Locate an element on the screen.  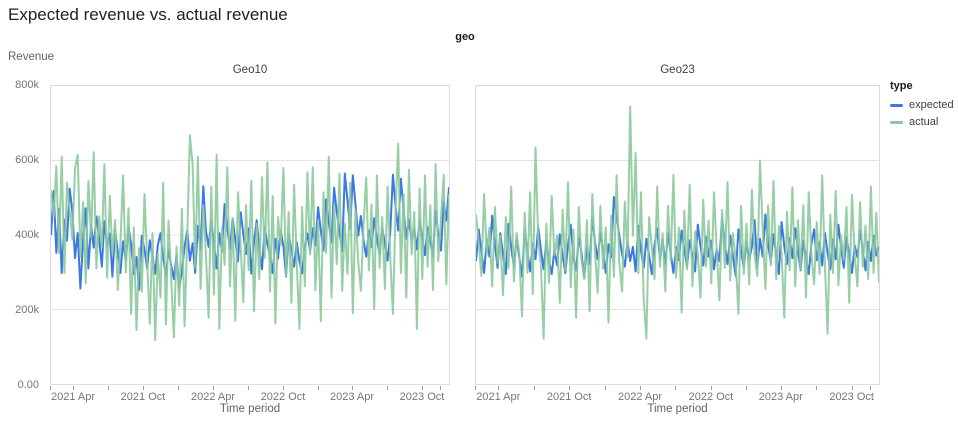
chart-title: Expected revenue vs. actual revenue is located at coordinates (148, 14).